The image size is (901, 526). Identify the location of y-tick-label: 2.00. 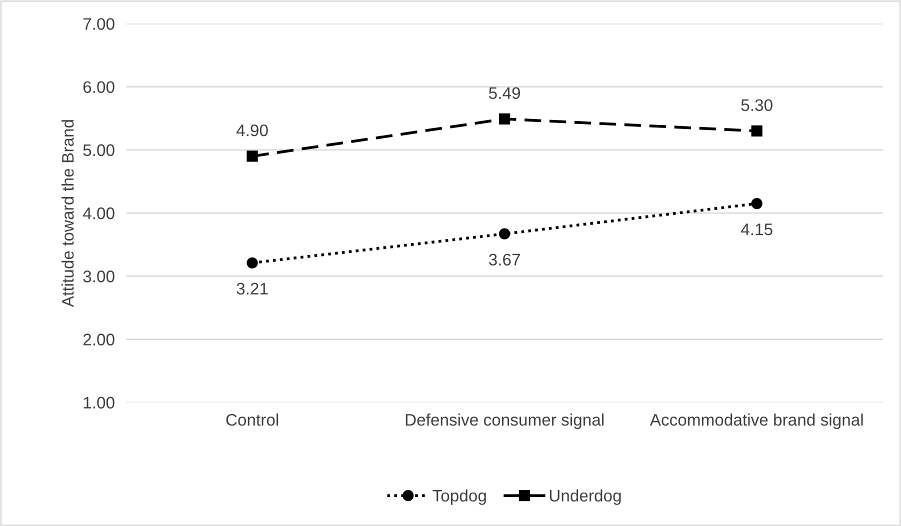
(98, 340).